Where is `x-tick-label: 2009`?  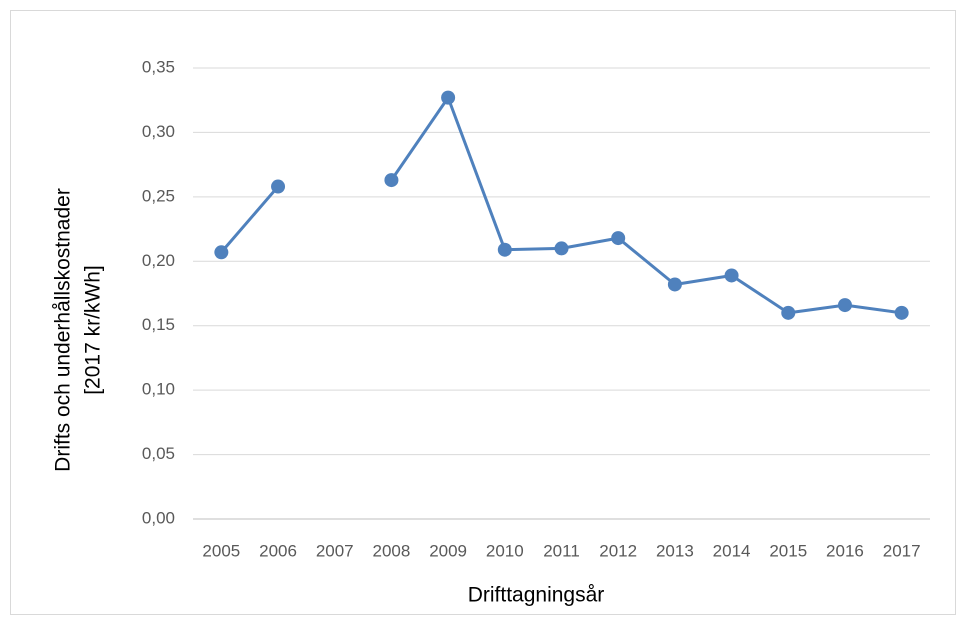 x-tick-label: 2009 is located at coordinates (448, 550).